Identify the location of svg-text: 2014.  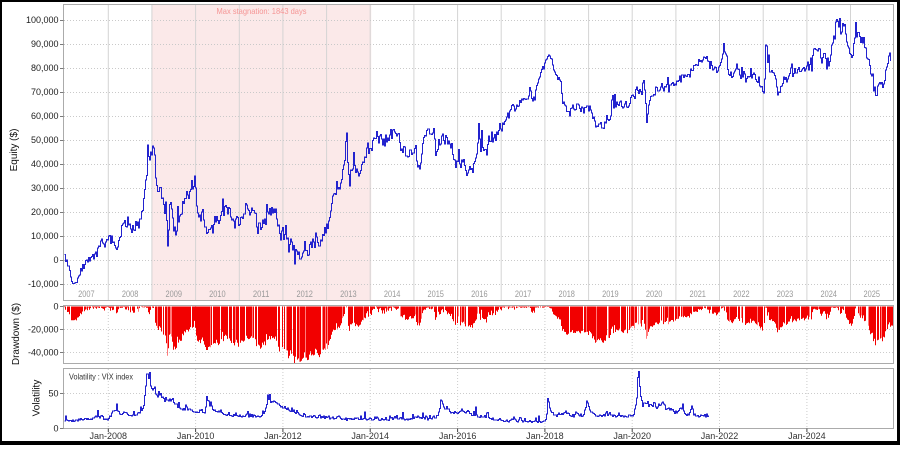
(392, 294).